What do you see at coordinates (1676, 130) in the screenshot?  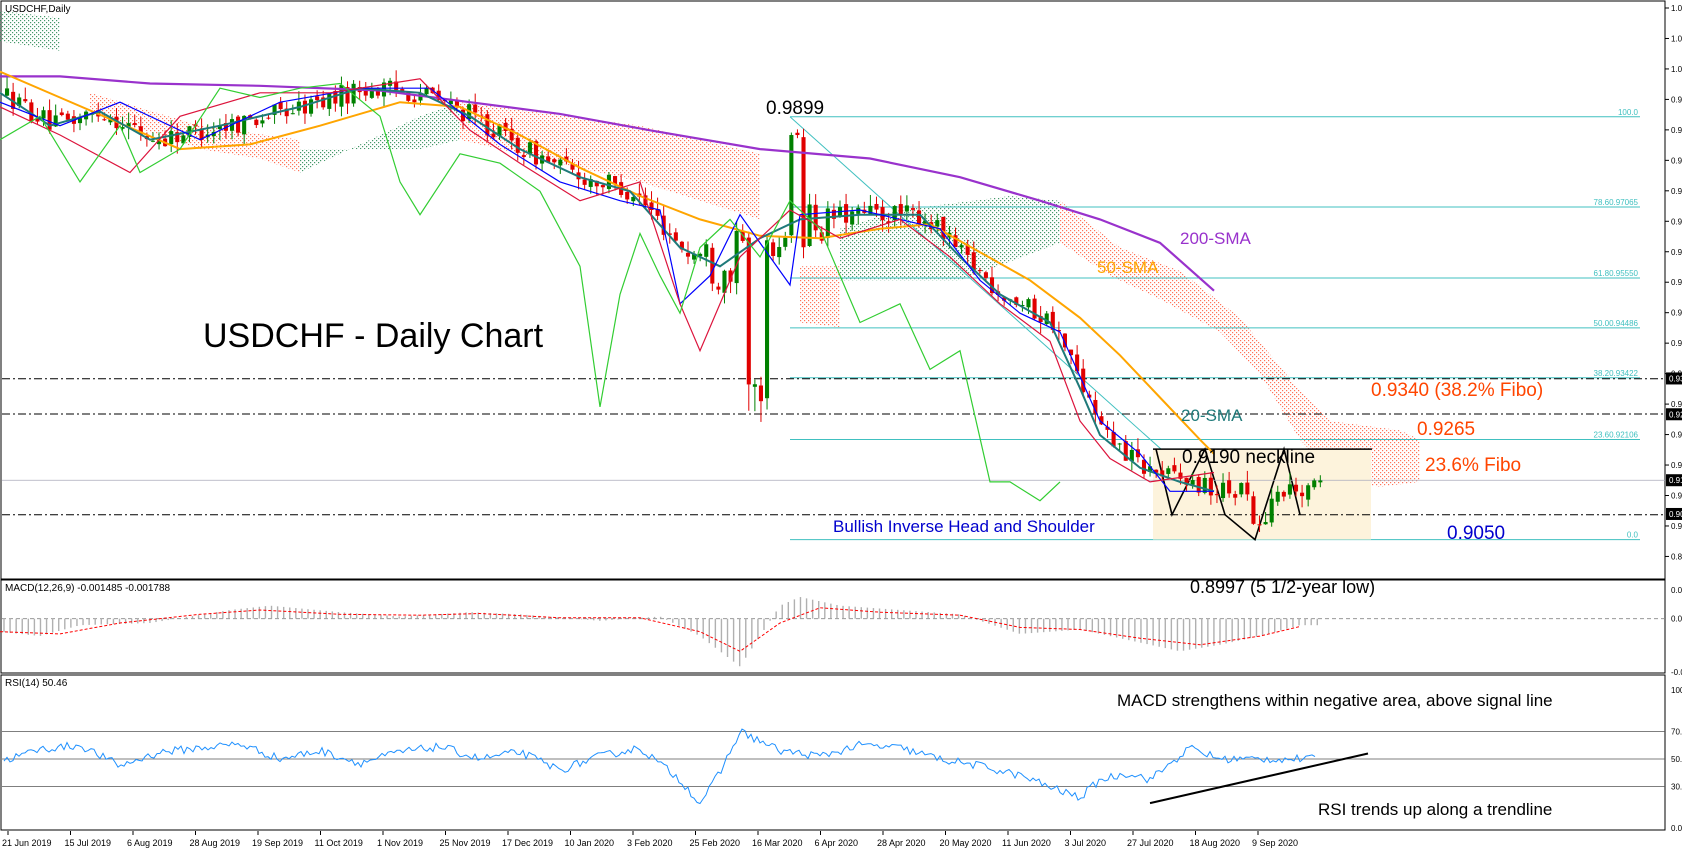 I see `y-tick-label: 0.98710` at bounding box center [1676, 130].